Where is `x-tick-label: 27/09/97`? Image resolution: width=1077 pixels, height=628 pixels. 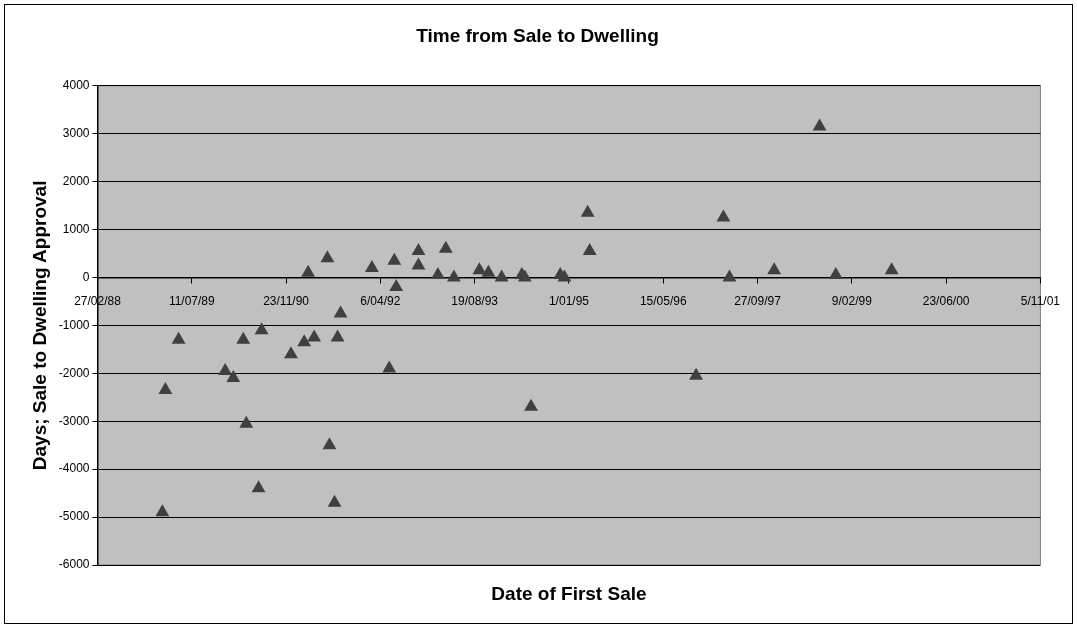
x-tick-label: 27/09/97 is located at coordinates (758, 300).